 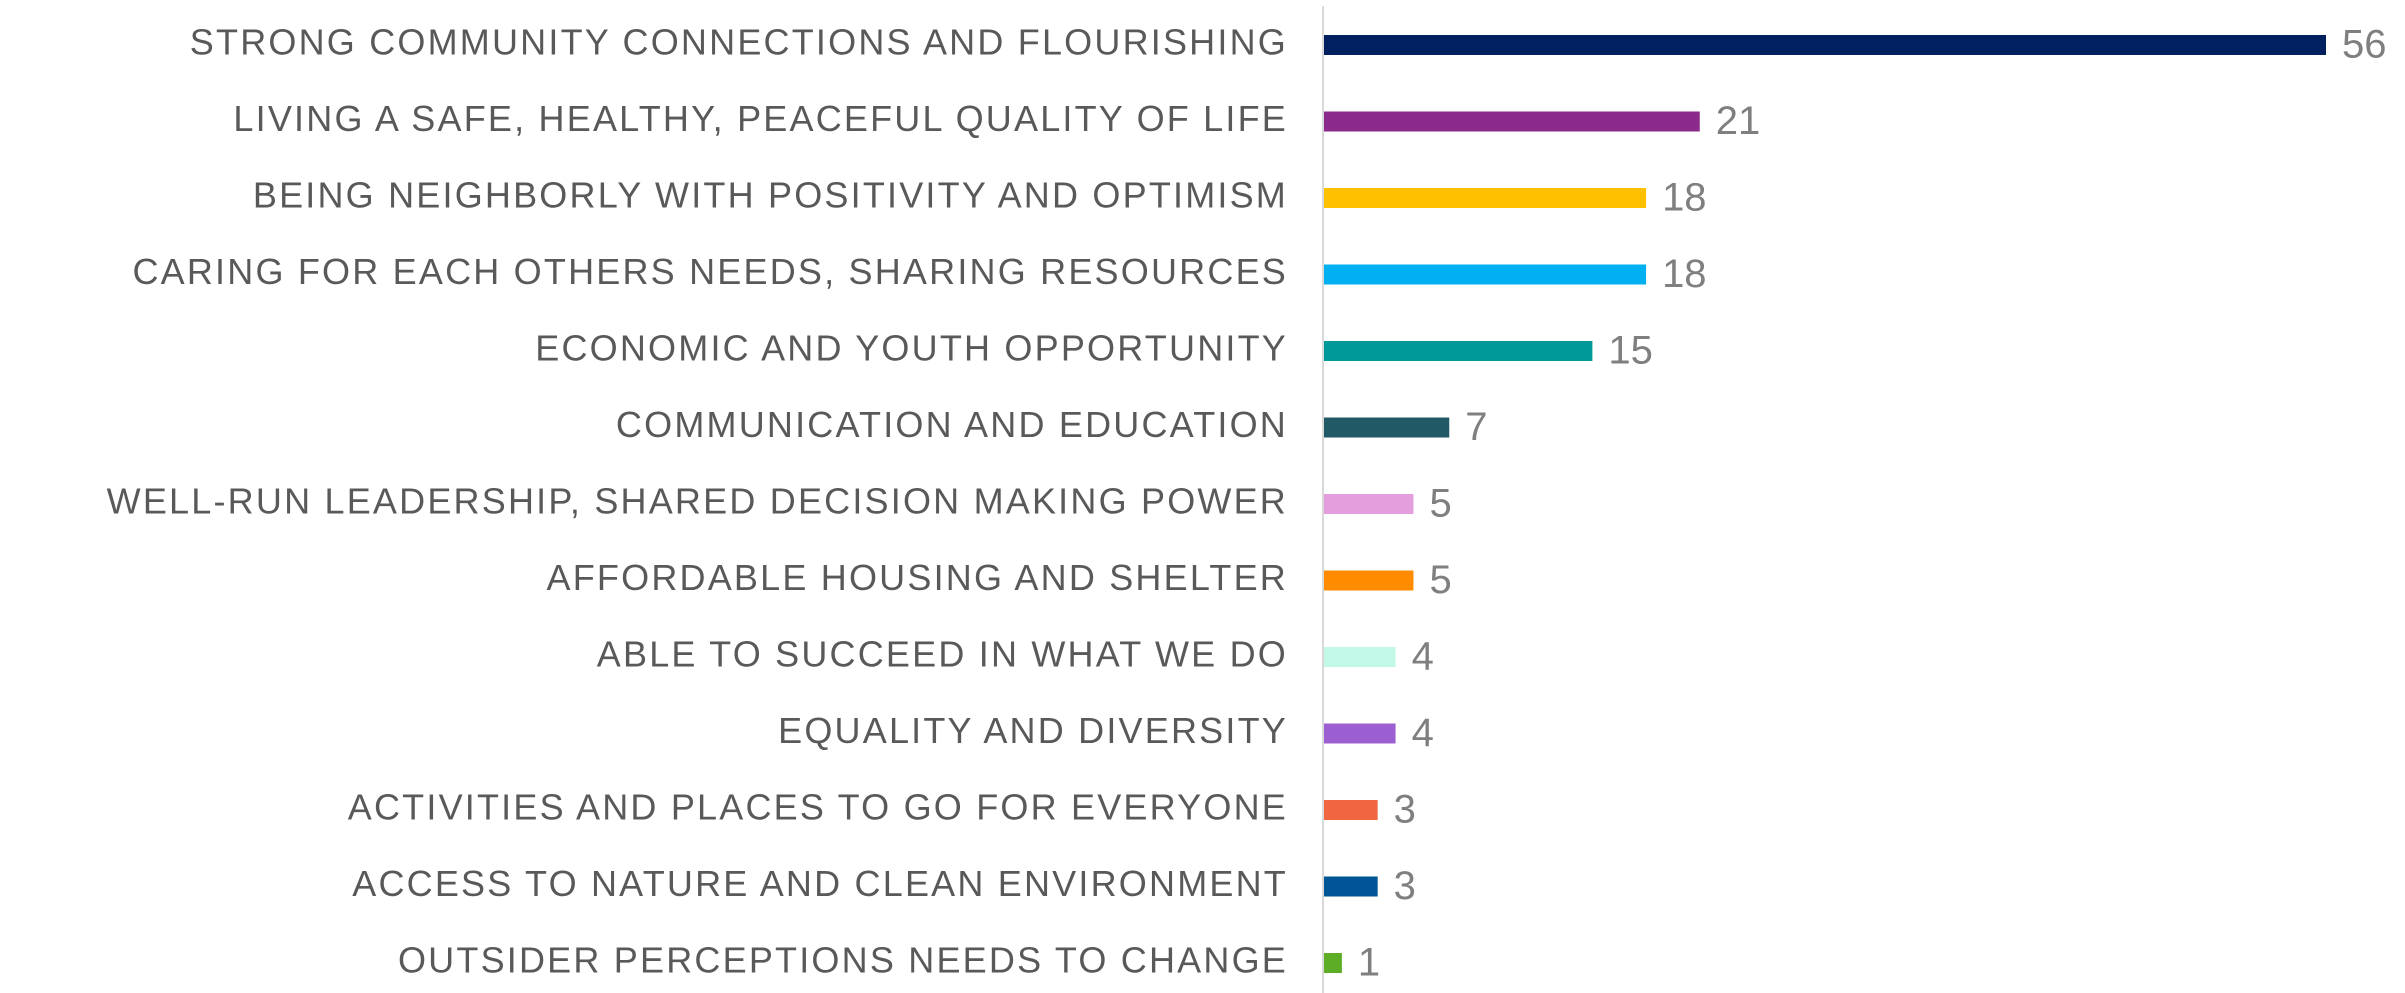 I want to click on category-label: ACTIVITIES AND PLACES TO GO FOR EVERYONE, so click(x=818, y=807).